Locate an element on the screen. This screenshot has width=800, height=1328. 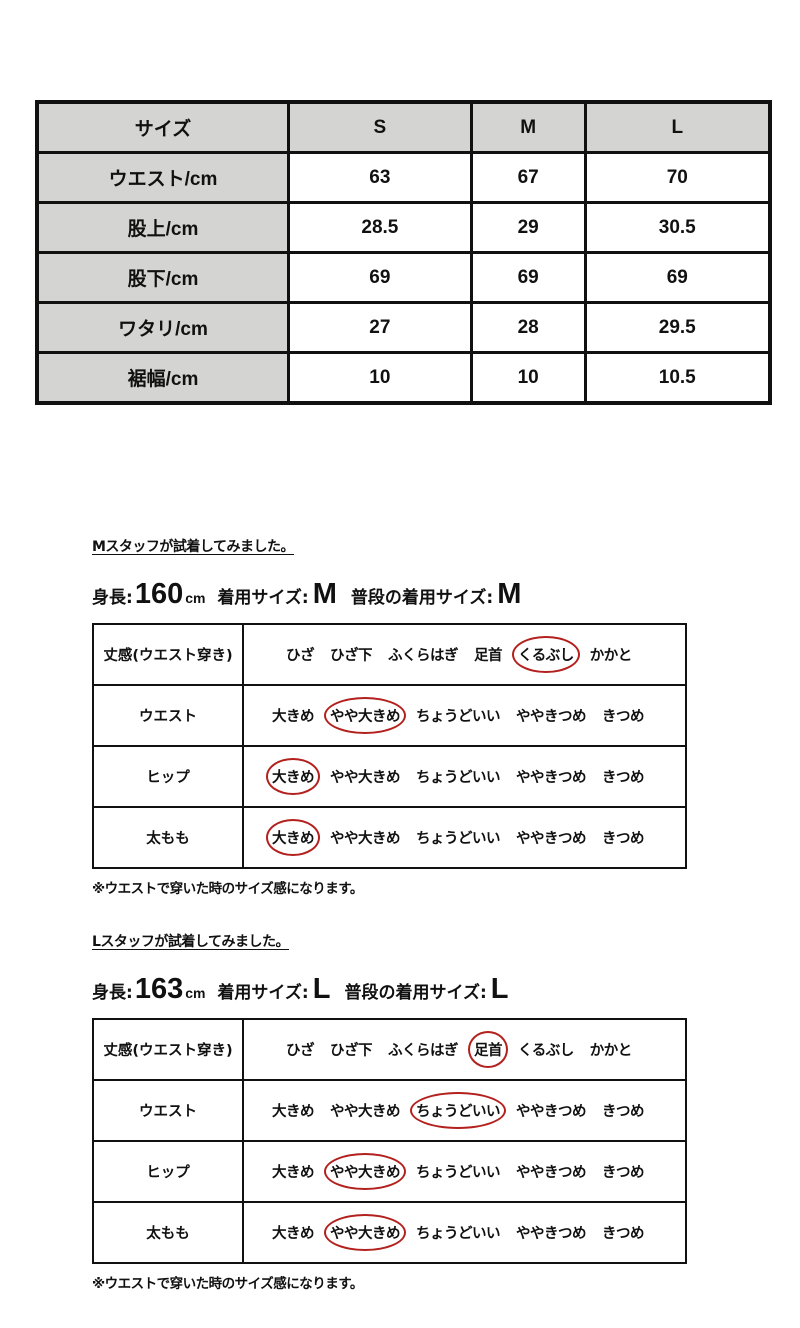
option: ひざ is located at coordinates (300, 656).